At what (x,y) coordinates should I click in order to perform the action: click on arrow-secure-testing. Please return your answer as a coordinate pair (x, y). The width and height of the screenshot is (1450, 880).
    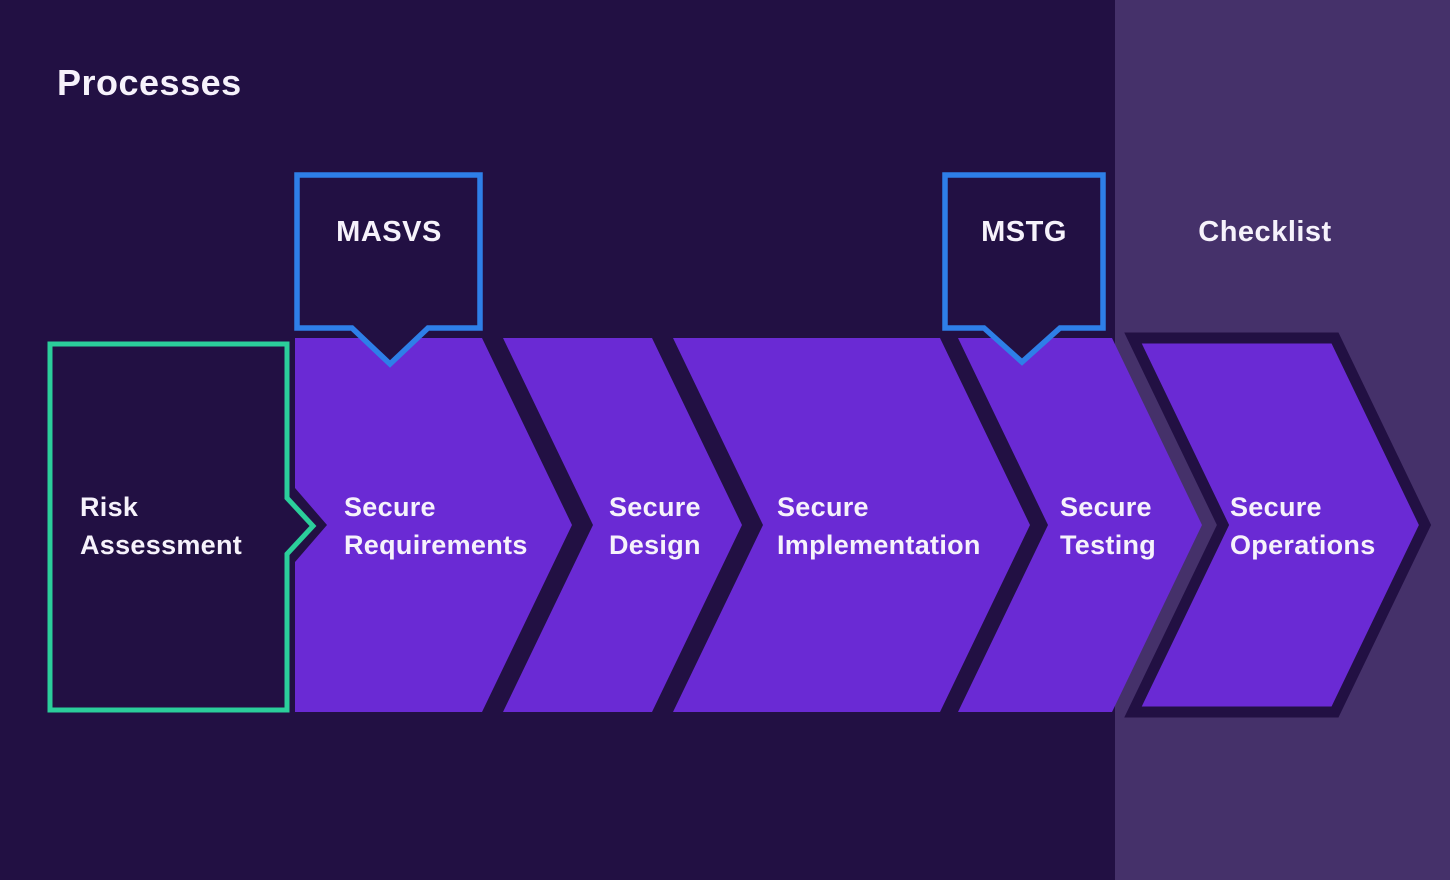
    Looking at the image, I should click on (1080, 525).